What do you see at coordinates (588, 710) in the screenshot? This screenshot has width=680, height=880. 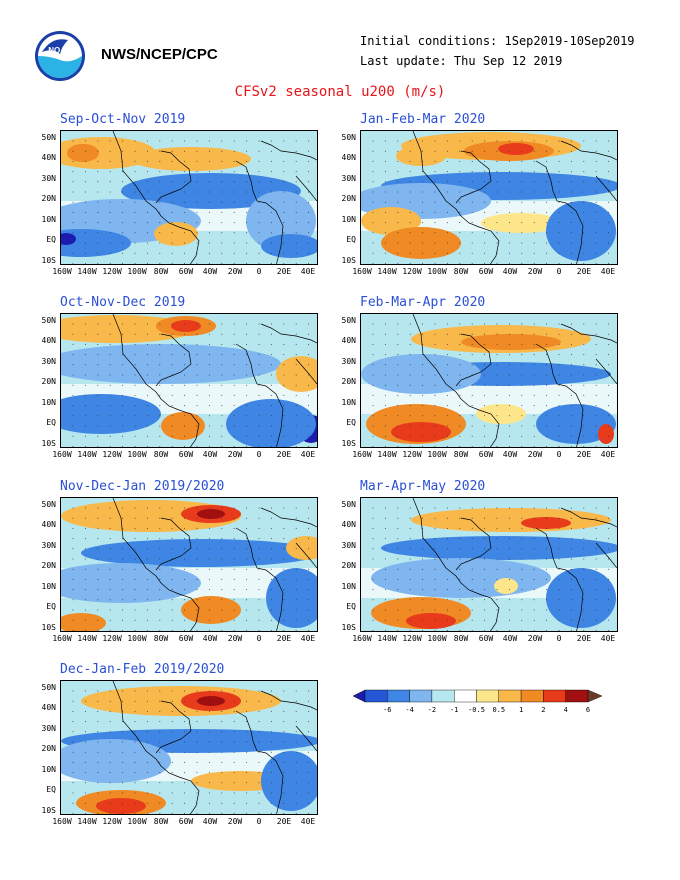 I see `legend-label: 6` at bounding box center [588, 710].